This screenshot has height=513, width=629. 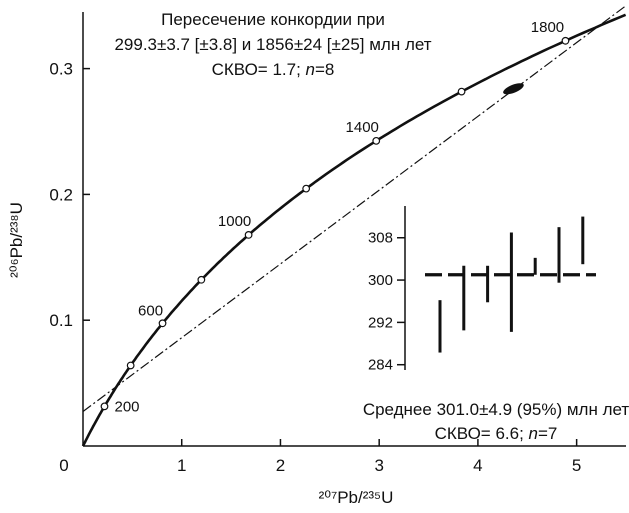 I want to click on inset-tick-label: 300, so click(x=380, y=280).